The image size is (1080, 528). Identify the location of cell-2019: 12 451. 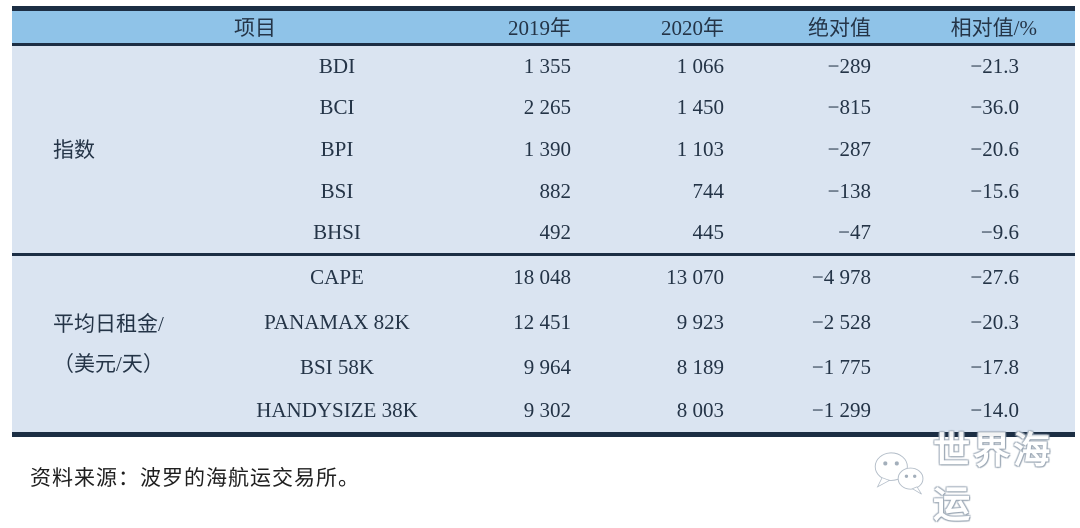
(542, 321).